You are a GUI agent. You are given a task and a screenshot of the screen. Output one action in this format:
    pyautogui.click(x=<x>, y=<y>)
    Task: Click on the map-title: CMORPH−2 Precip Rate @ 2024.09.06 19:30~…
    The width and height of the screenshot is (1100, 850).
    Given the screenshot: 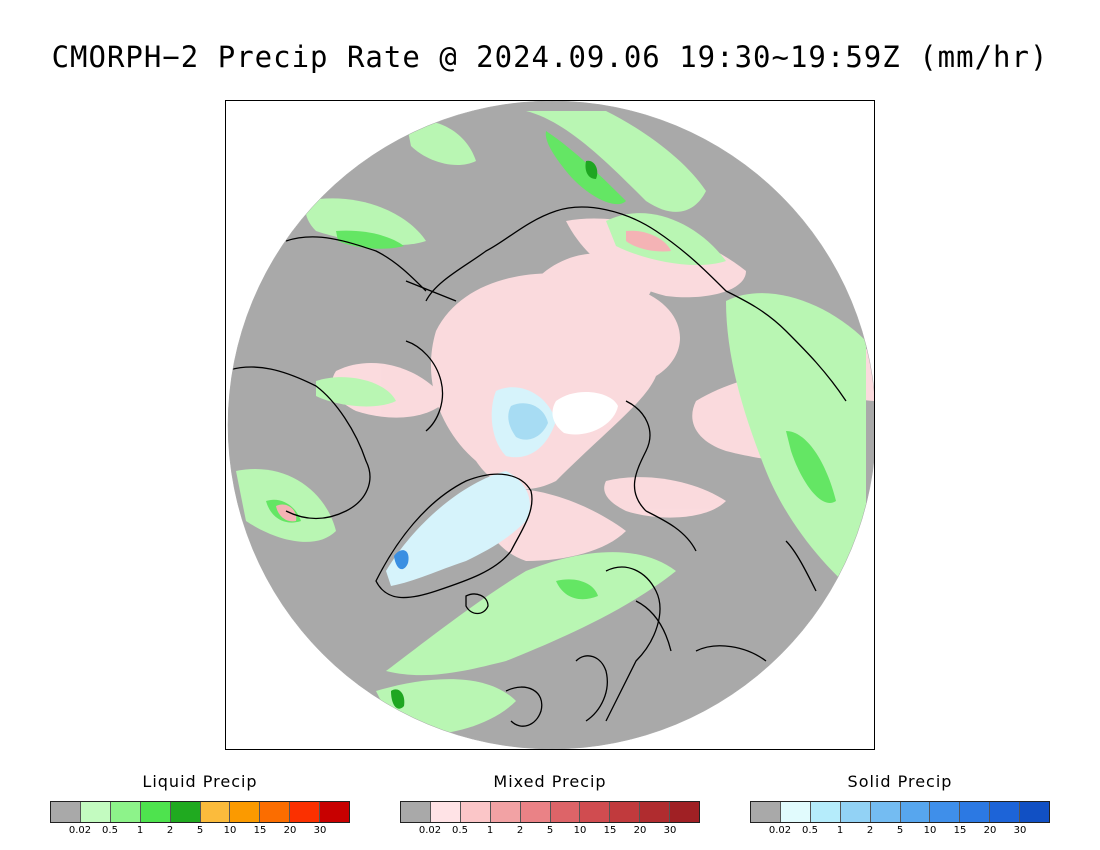 What is the action you would take?
    pyautogui.click(x=550, y=57)
    